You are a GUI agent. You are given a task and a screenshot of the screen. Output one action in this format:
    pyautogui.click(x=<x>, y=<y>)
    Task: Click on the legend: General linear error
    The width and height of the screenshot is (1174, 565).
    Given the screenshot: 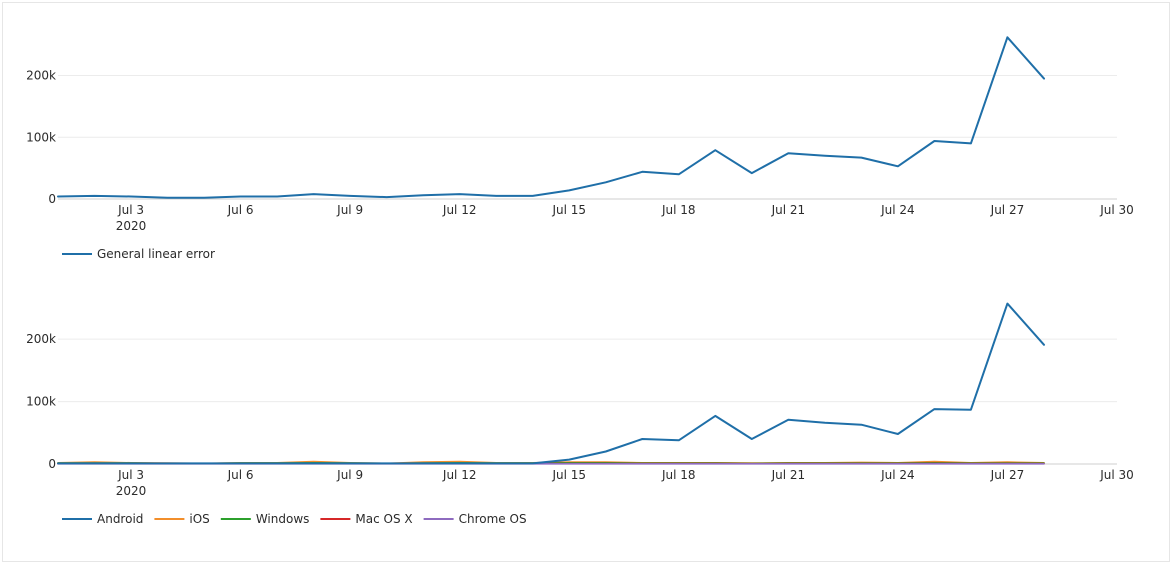 What is the action you would take?
    pyautogui.click(x=138, y=254)
    